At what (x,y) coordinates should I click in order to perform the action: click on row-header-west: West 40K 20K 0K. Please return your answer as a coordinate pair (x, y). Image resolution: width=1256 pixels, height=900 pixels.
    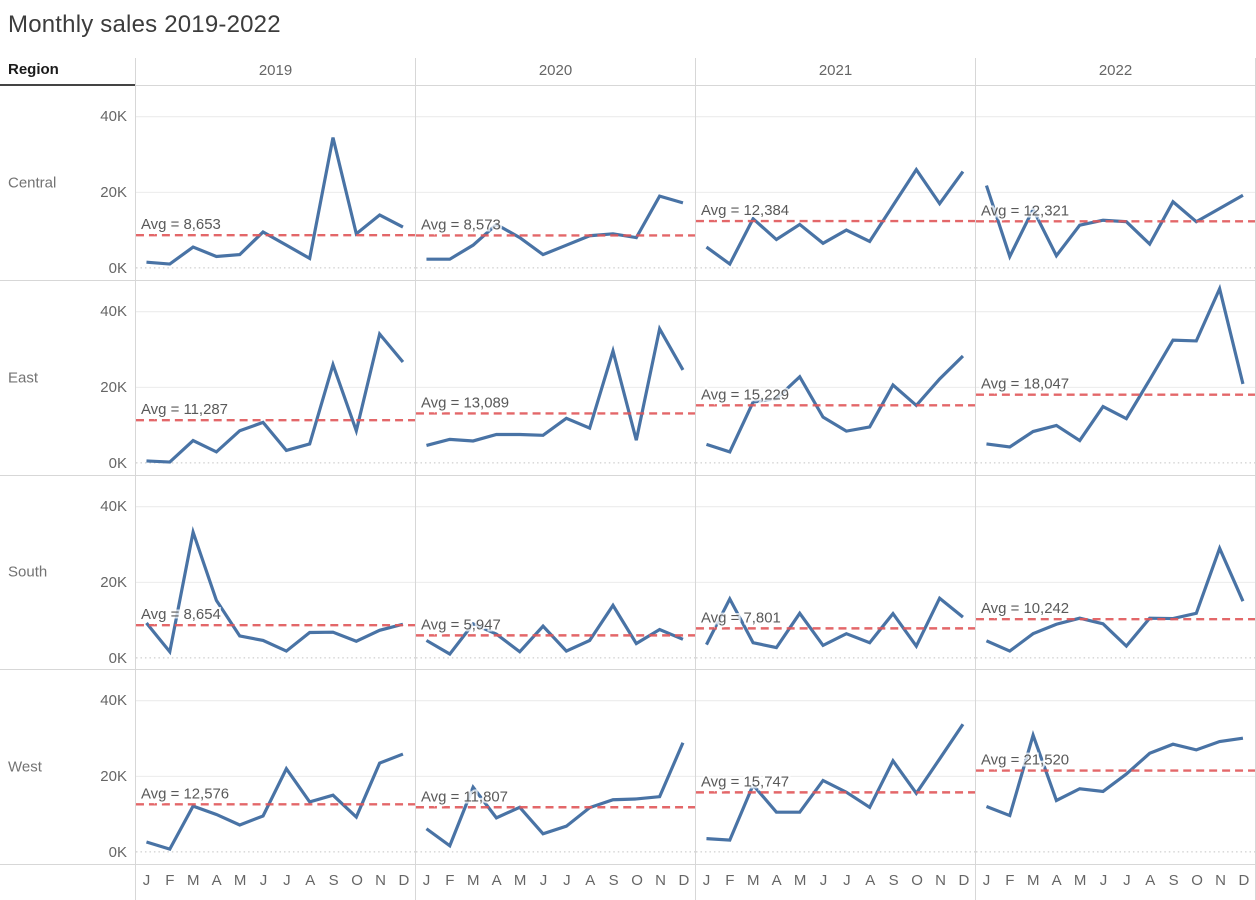
    Looking at the image, I should click on (67, 767).